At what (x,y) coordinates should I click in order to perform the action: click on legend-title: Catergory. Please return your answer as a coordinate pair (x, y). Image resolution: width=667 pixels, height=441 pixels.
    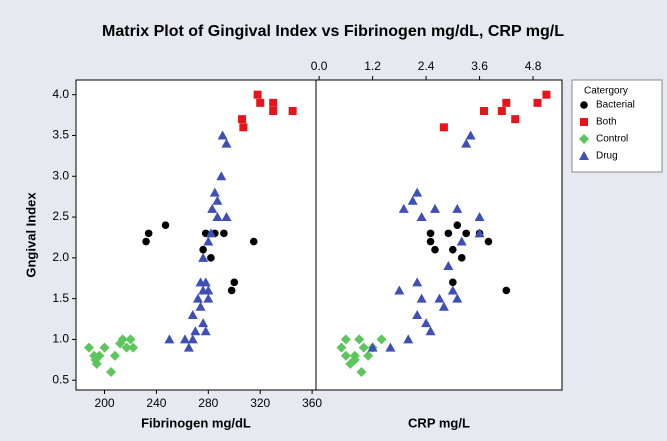
    Looking at the image, I should click on (606, 91).